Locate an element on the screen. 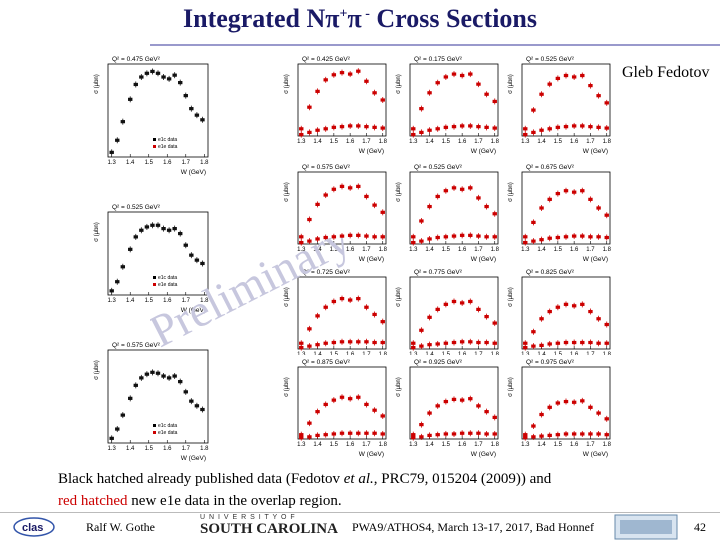  x-tick-label: 1.4 is located at coordinates (130, 301).